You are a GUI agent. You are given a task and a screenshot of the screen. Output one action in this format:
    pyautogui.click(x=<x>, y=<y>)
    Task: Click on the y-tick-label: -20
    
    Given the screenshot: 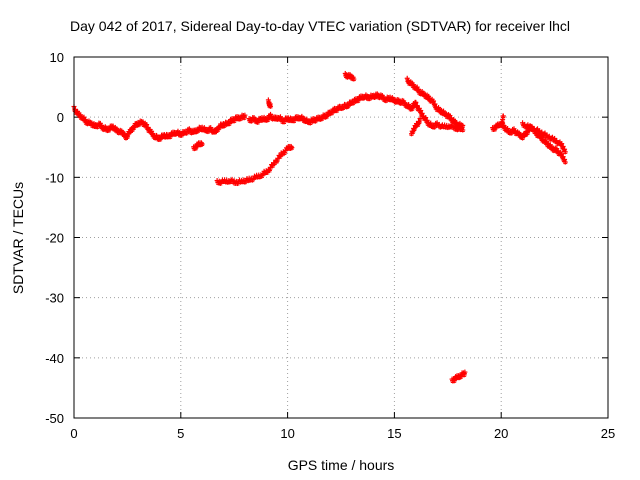 What is the action you would take?
    pyautogui.click(x=54, y=238)
    